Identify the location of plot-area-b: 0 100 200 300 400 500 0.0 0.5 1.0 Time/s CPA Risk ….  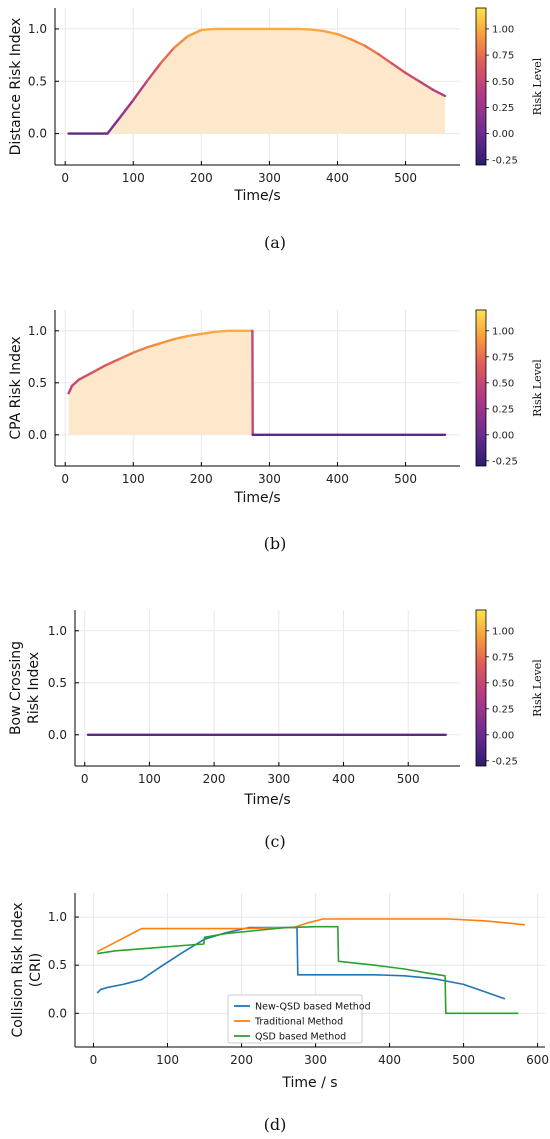
(234, 408).